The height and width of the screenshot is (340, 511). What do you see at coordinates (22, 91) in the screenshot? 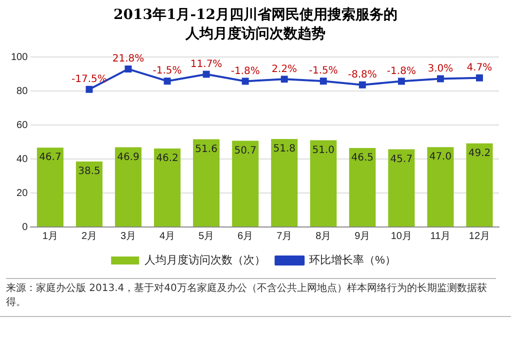
I see `y-tick-label: 80` at bounding box center [22, 91].